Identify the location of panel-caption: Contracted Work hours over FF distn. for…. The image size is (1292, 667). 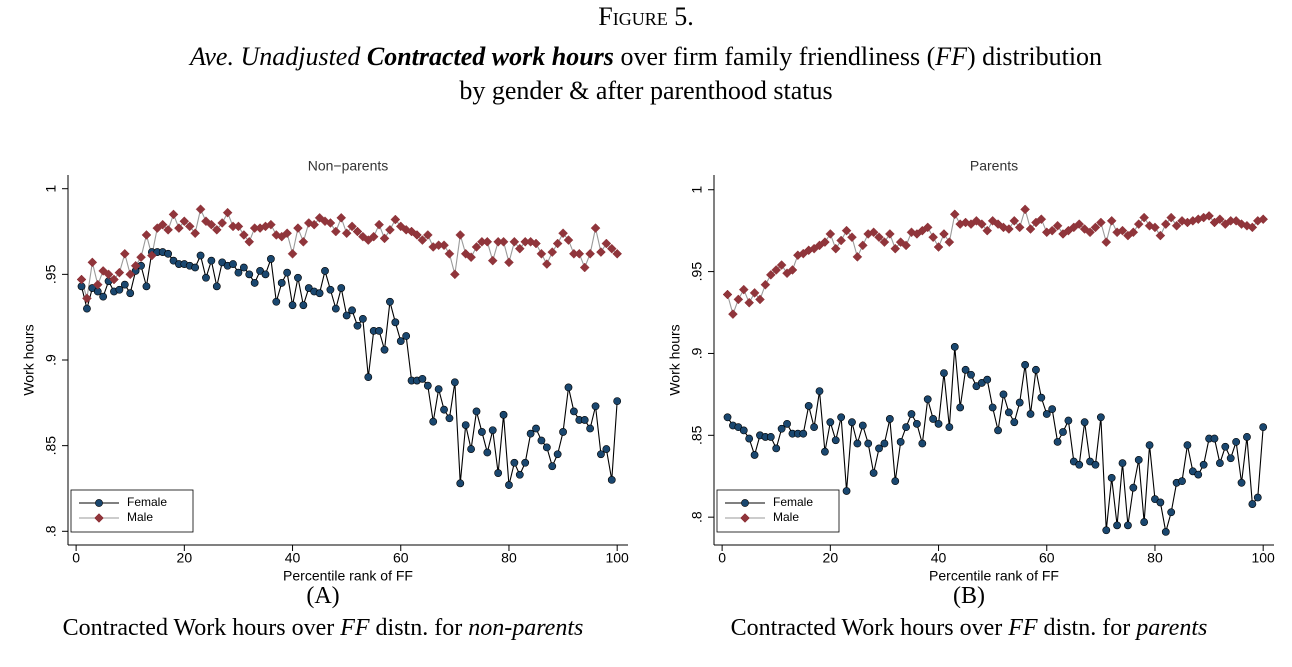
(323, 628).